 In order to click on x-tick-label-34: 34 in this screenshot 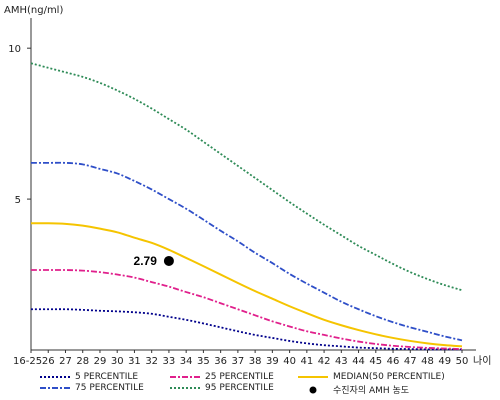, I will do `click(186, 361)`.